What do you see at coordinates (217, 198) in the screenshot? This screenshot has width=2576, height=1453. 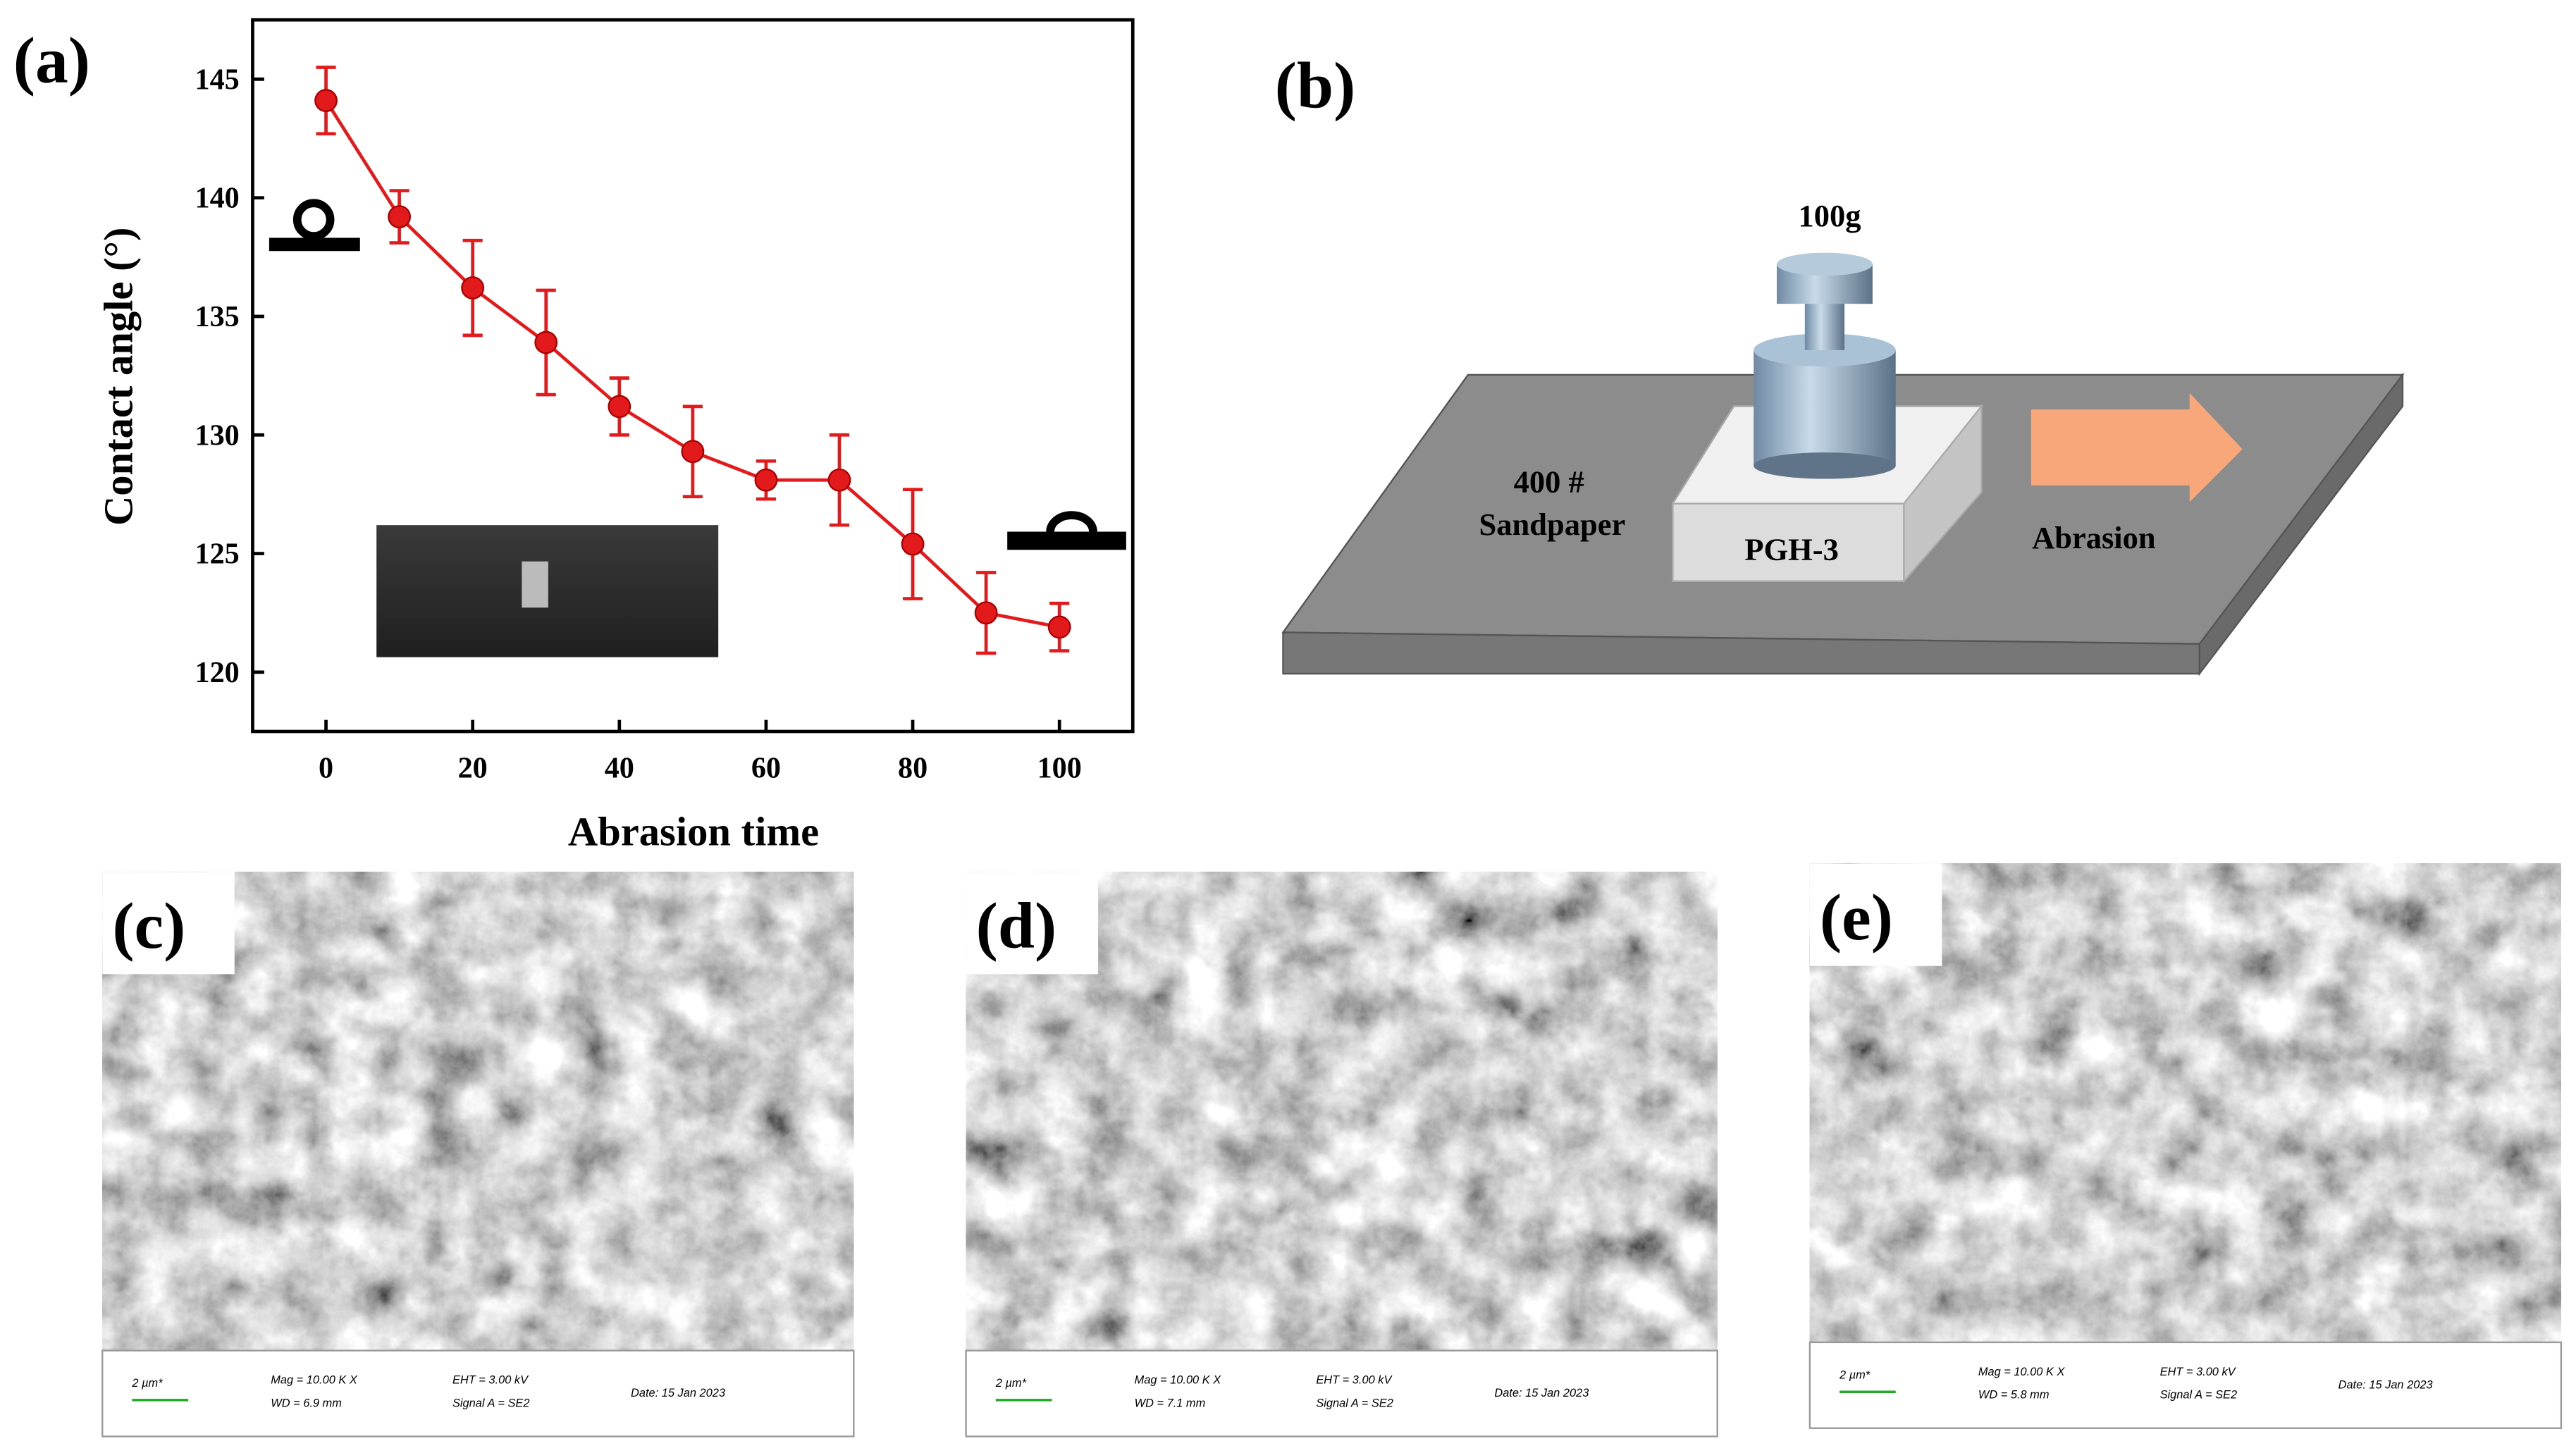 I see `y-tick-label: 140` at bounding box center [217, 198].